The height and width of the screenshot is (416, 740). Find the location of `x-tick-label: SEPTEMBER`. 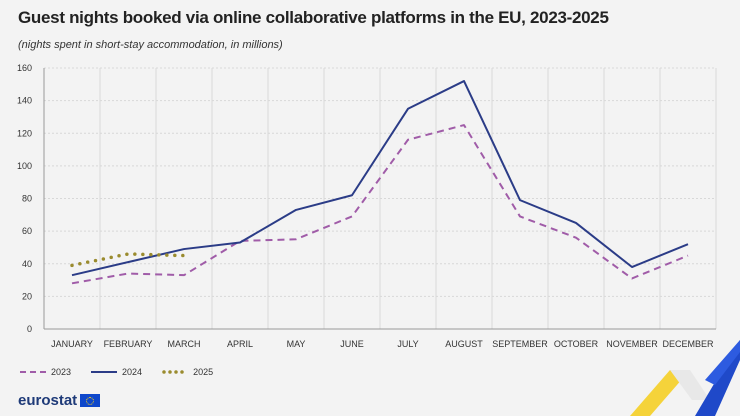

x-tick-label: SEPTEMBER is located at coordinates (520, 344).